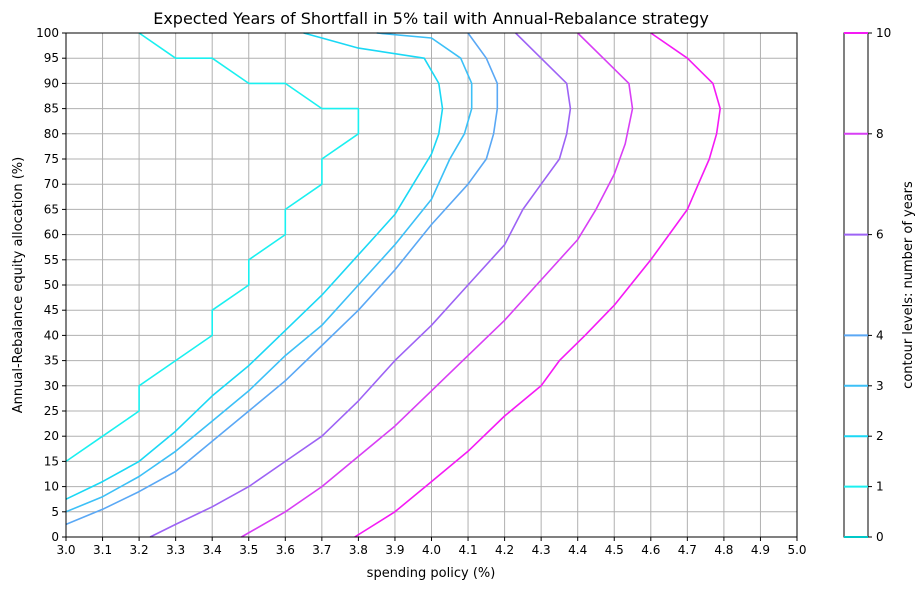 Image resolution: width=924 pixels, height=590 pixels. Describe the element at coordinates (51, 235) in the screenshot. I see `y-tick-label: 60` at that location.